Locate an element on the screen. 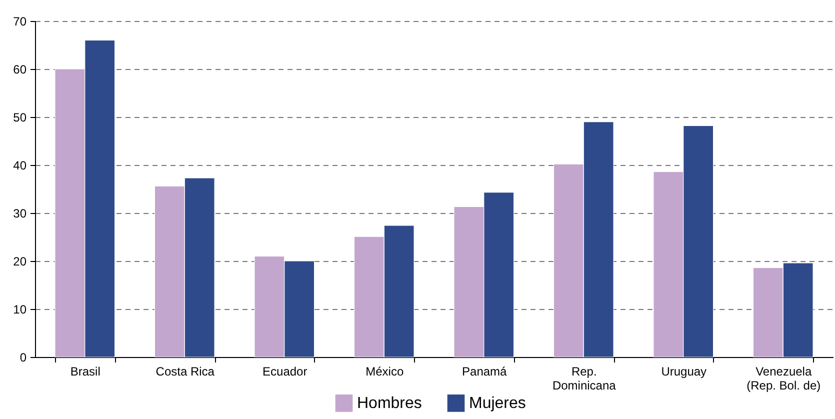 This screenshot has width=835, height=419. x-tick-label: Rep. Dominicana is located at coordinates (584, 378).